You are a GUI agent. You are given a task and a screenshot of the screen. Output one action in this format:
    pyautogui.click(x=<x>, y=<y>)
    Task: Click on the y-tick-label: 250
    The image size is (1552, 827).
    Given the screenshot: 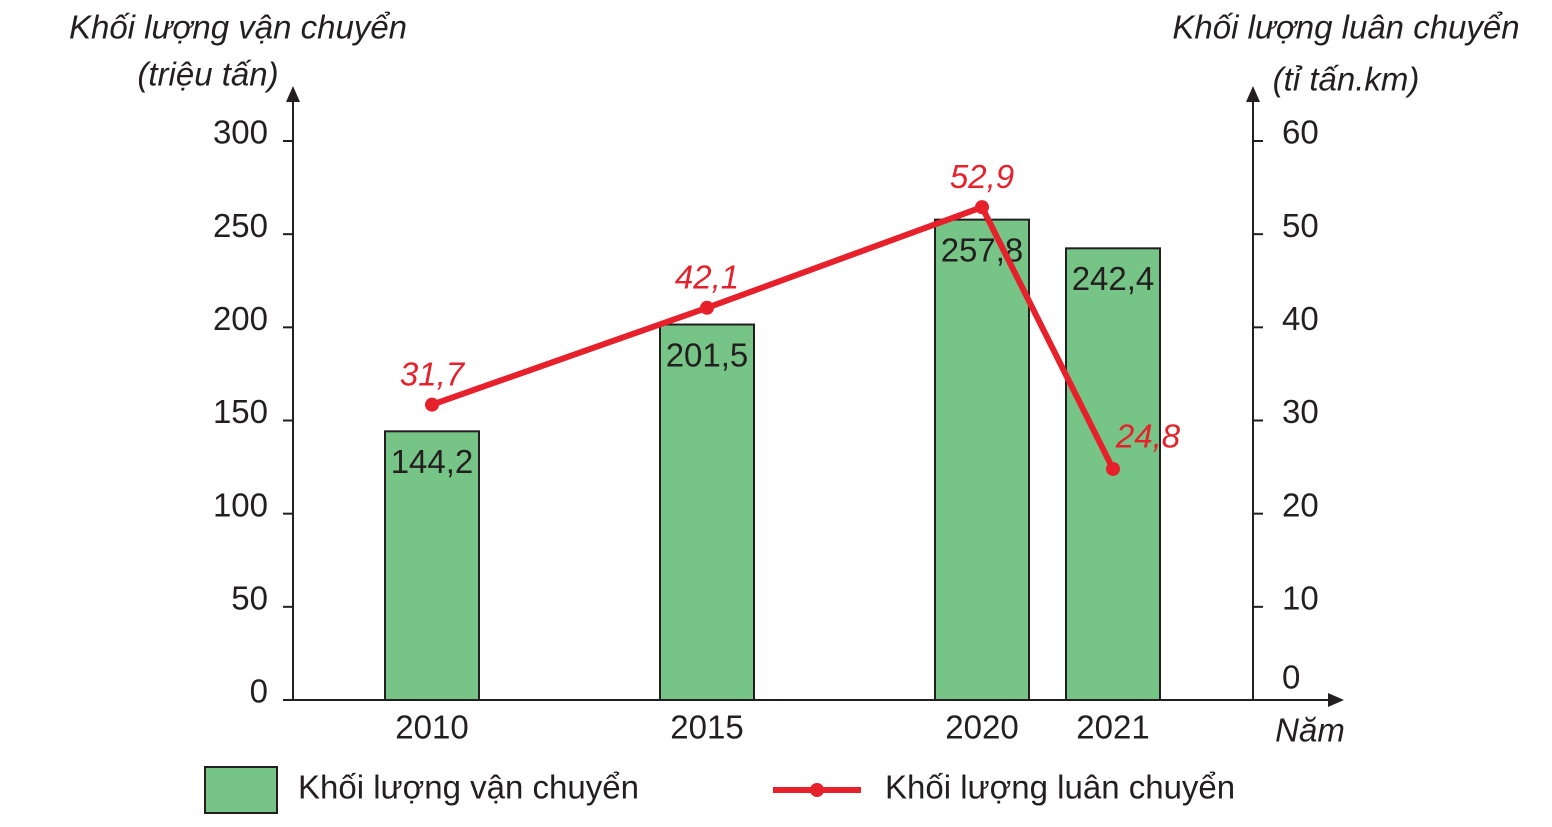 What is the action you would take?
    pyautogui.click(x=240, y=225)
    